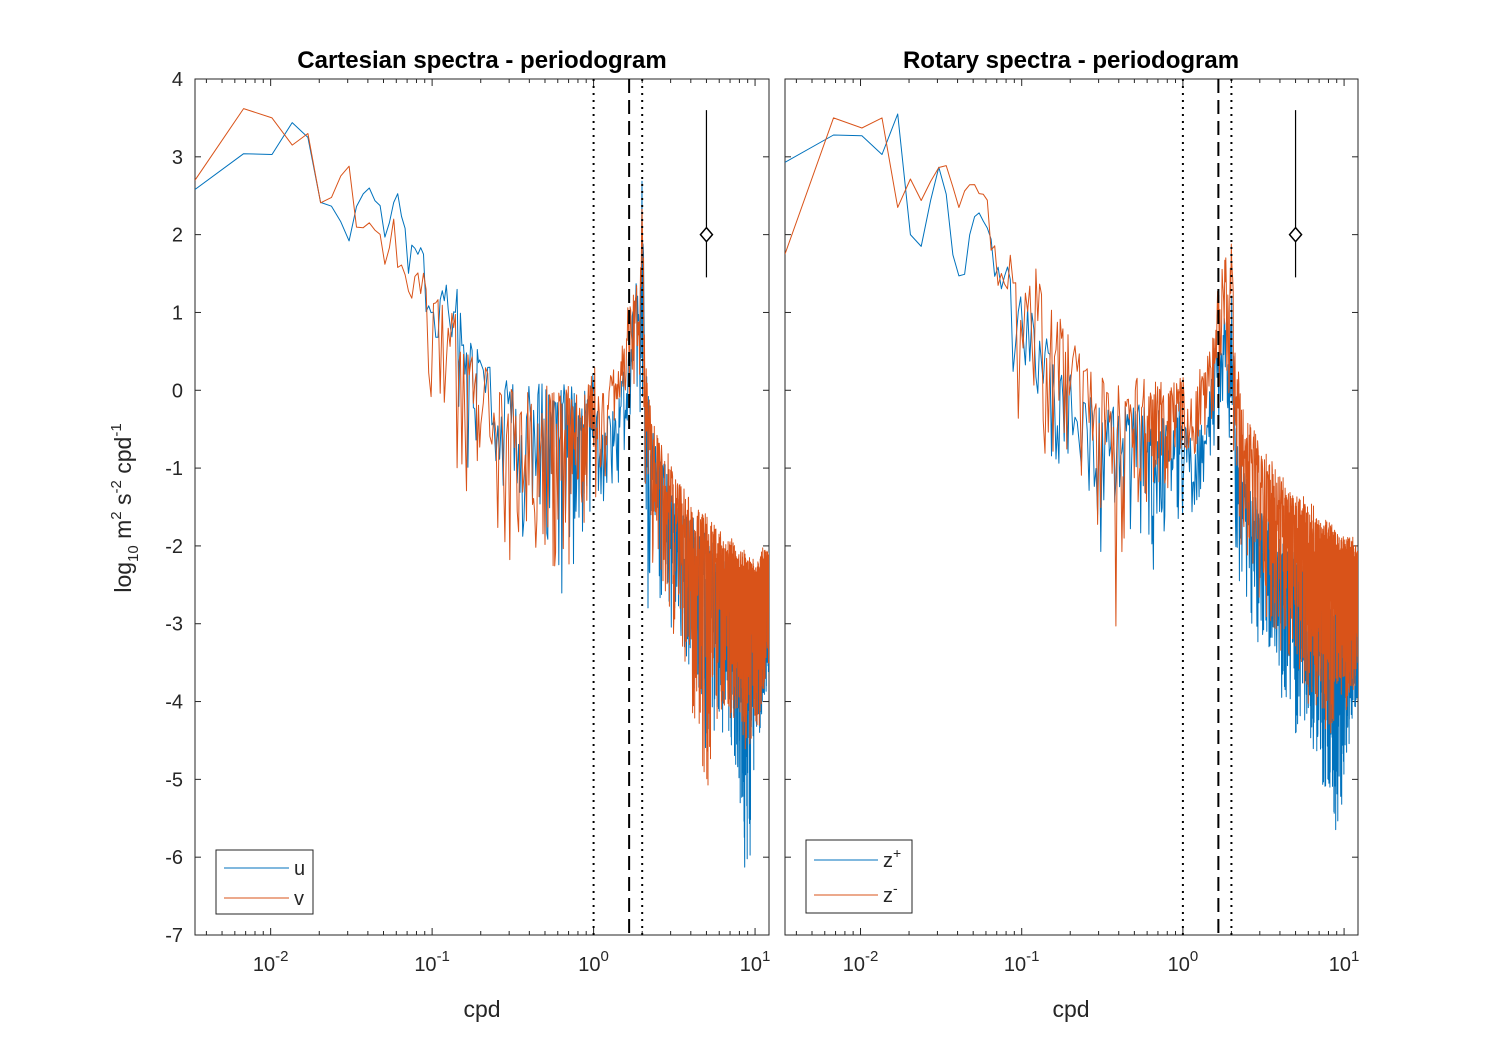  What do you see at coordinates (174, 547) in the screenshot?
I see `y-tick-label: -2` at bounding box center [174, 547].